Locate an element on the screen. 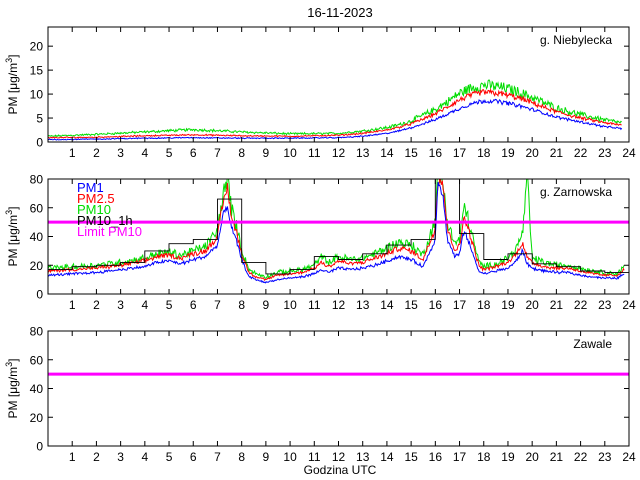  y-tick-label: 10 is located at coordinates (37, 95).